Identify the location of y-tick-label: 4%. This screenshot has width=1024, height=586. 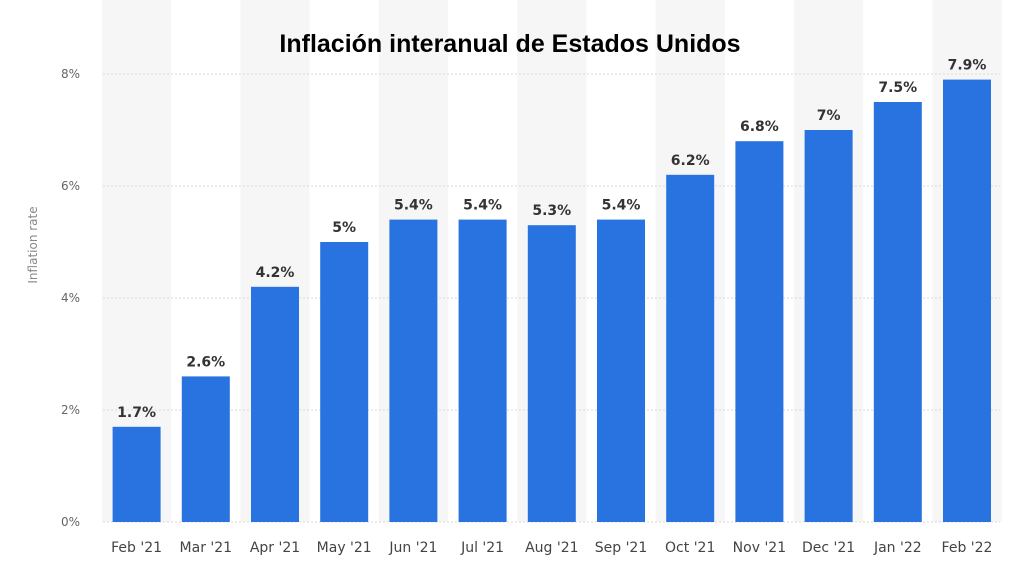
(70, 298).